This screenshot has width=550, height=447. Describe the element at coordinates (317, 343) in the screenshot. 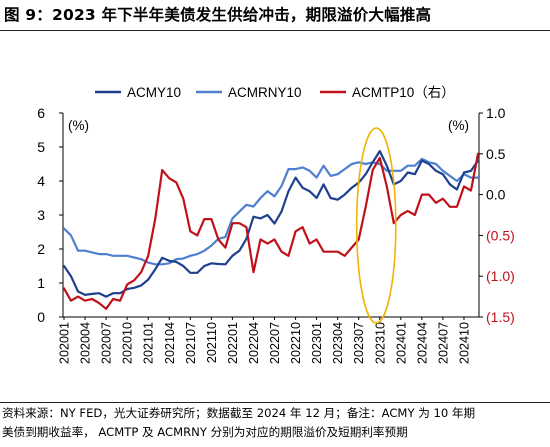

I see `x-tick-label: 202301` at that location.